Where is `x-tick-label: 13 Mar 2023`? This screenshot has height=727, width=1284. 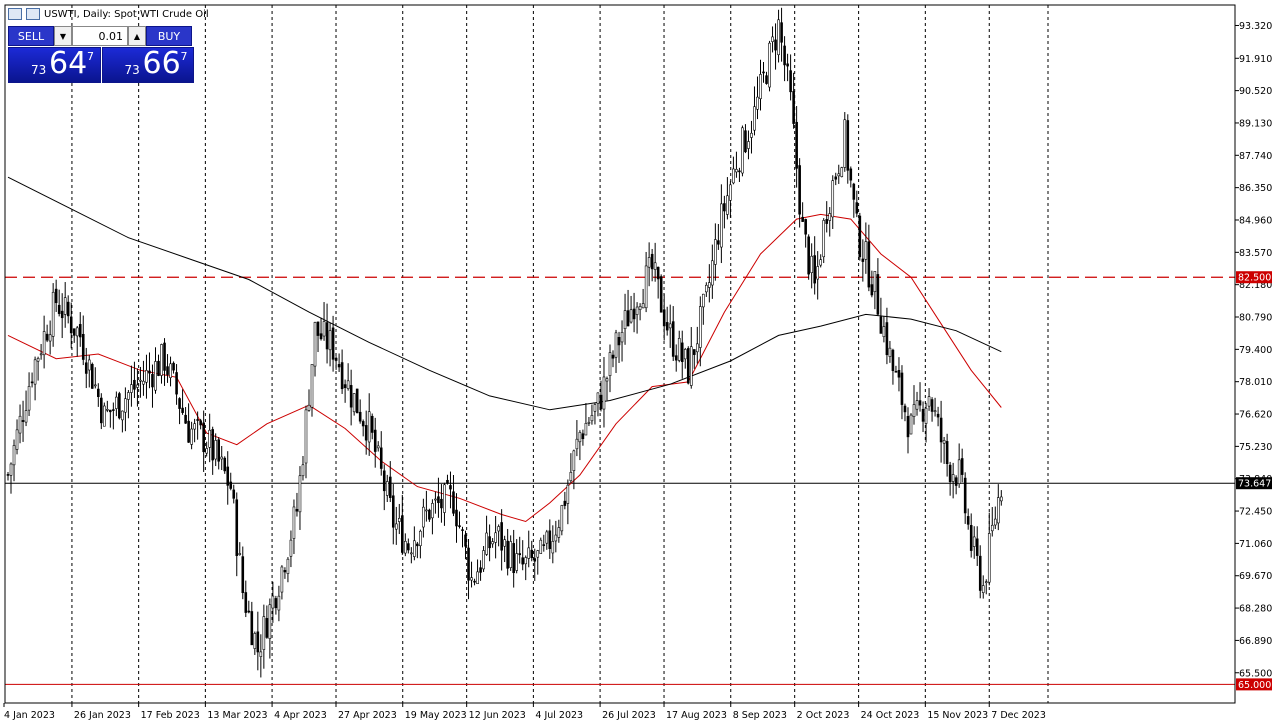
x-tick-label: 13 Mar 2023 is located at coordinates (237, 715).